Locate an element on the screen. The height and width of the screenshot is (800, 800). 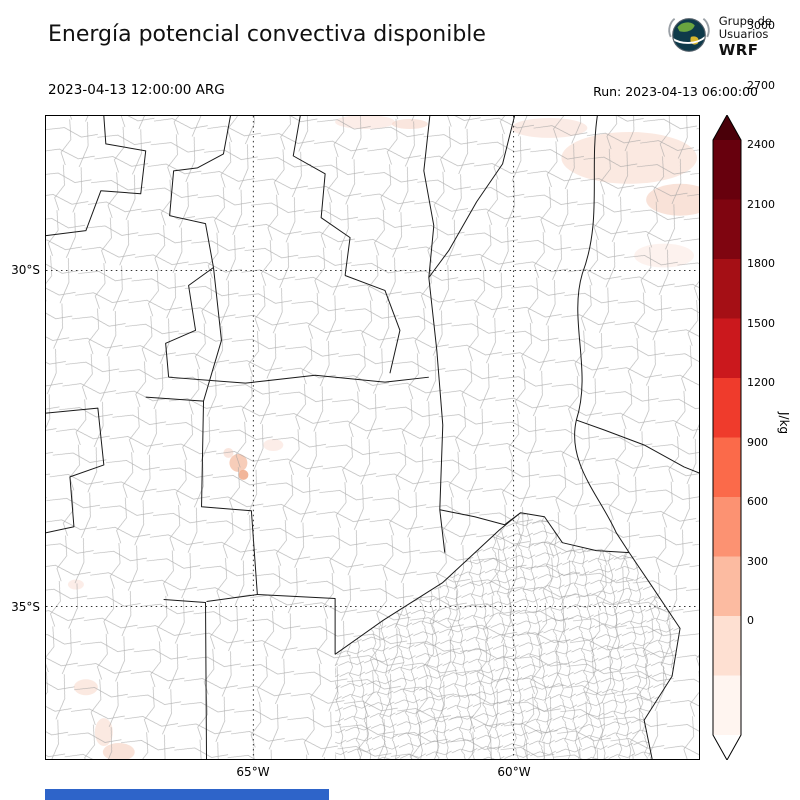
wrf-users-group-logo: Grupo de Usuarios WRF is located at coordinates (719, 37).